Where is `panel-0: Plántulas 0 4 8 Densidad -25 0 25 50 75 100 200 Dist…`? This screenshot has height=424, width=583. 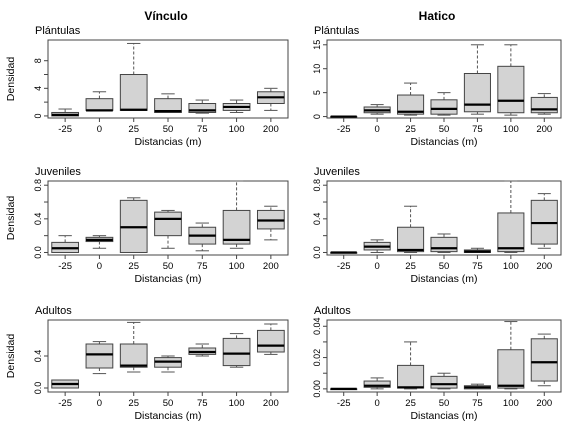
panel-0: Plántulas 0 4 8 Densidad -25 0 25 50 75 100 200 Dist… is located at coordinates (147, 86).